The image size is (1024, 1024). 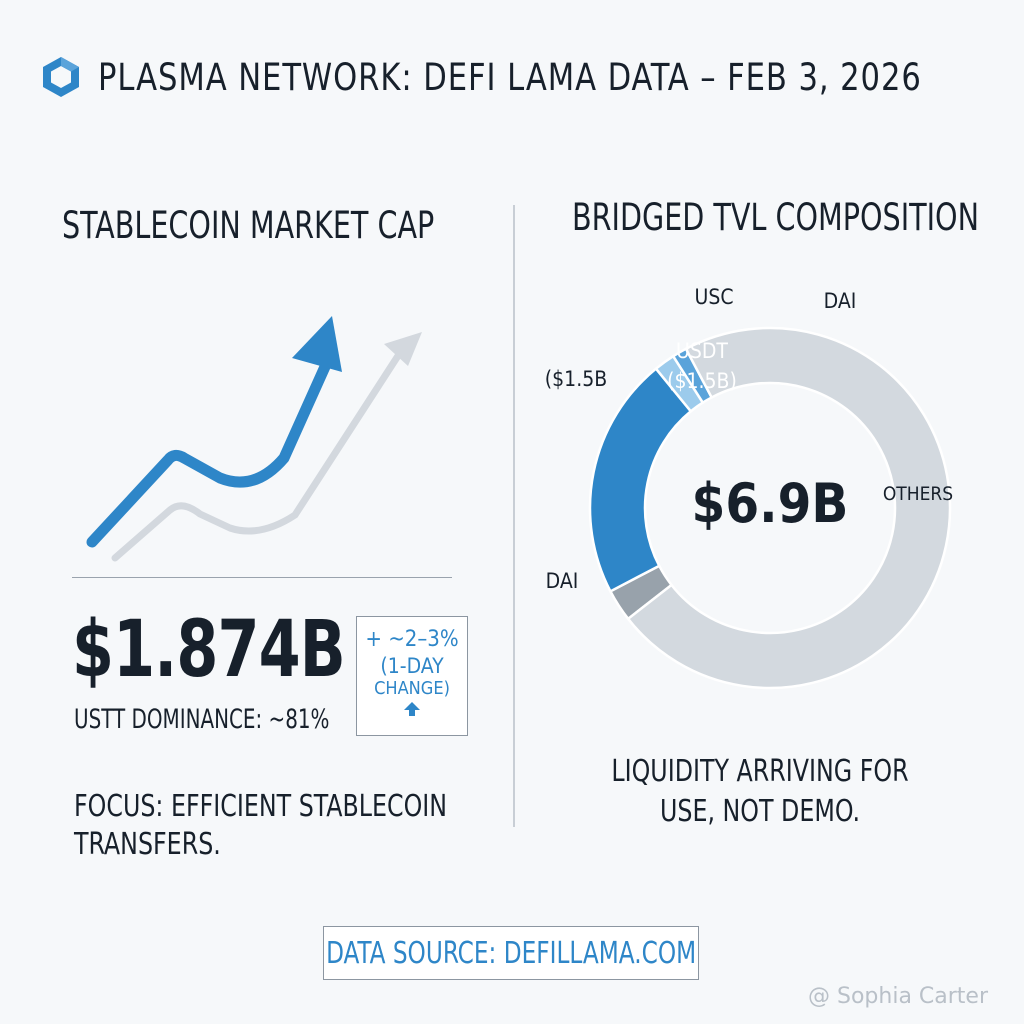 What do you see at coordinates (760, 811) in the screenshot?
I see `liquidity-line-2: USE, NOT DEMO.` at bounding box center [760, 811].